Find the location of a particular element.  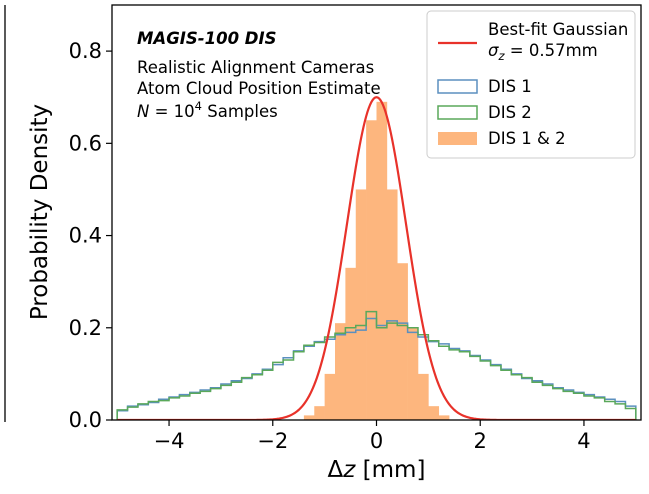

x-tick-label: −2 is located at coordinates (272, 441).